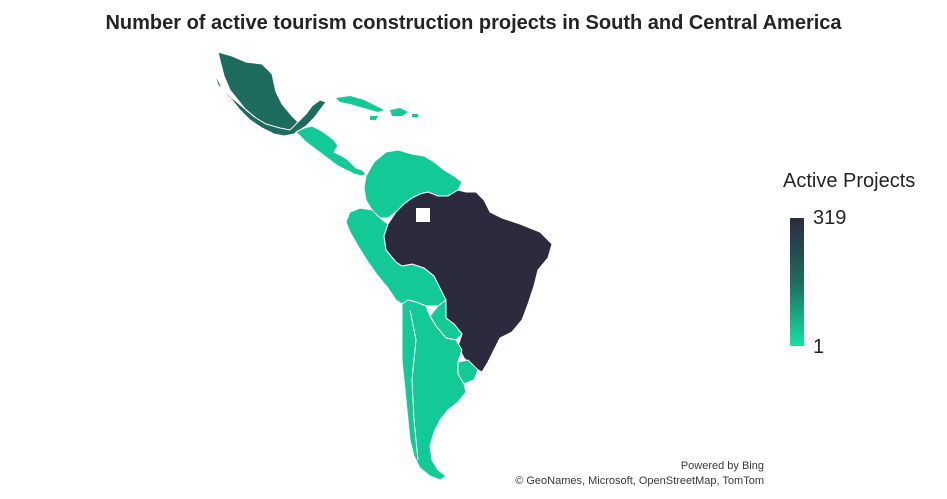  What do you see at coordinates (267, 91) in the screenshot?
I see `region-mexico` at bounding box center [267, 91].